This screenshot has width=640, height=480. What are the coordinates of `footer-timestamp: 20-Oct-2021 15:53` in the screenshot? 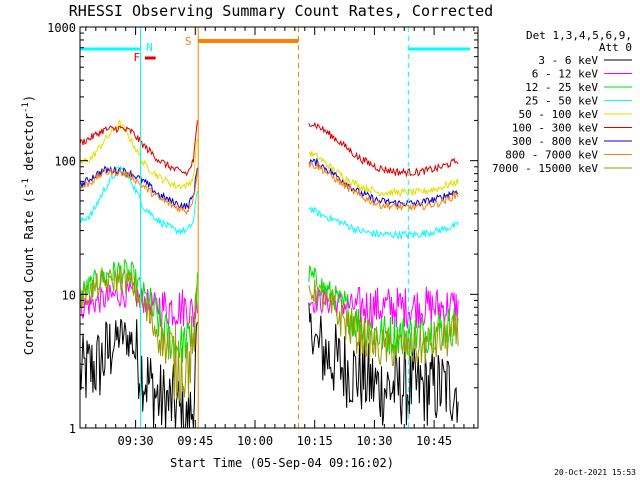 It's located at (595, 472).